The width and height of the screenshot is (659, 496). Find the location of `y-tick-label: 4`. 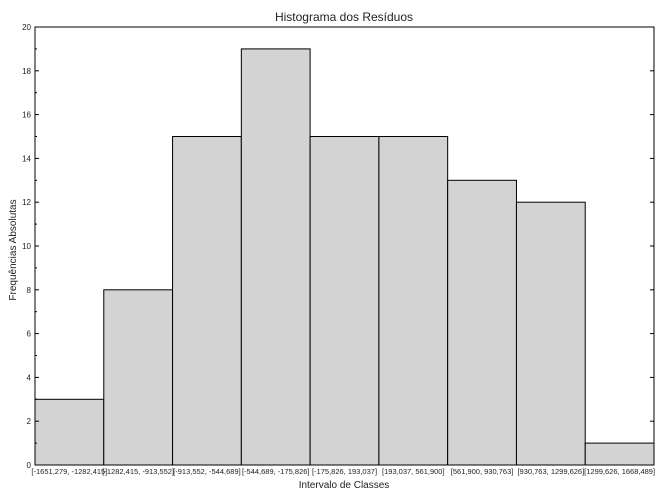

y-tick-label: 4 is located at coordinates (29, 377).